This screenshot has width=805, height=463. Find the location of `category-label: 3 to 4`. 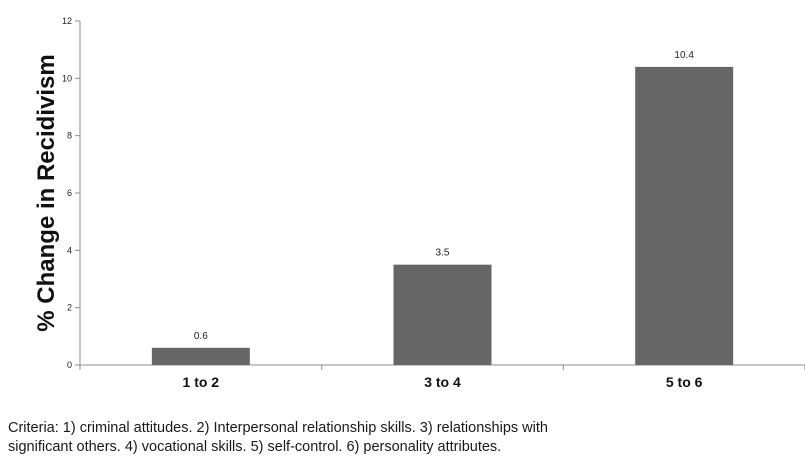

category-label: 3 to 4 is located at coordinates (442, 382).